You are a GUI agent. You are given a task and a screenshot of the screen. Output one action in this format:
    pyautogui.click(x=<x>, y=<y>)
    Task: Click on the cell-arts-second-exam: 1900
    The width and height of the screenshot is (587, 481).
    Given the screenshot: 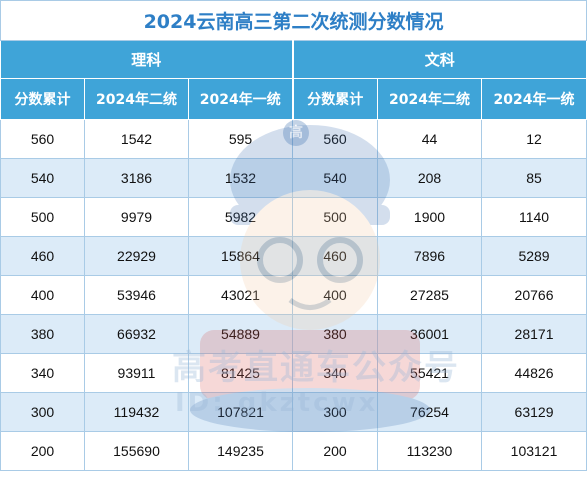 What is the action you would take?
    pyautogui.click(x=429, y=217)
    